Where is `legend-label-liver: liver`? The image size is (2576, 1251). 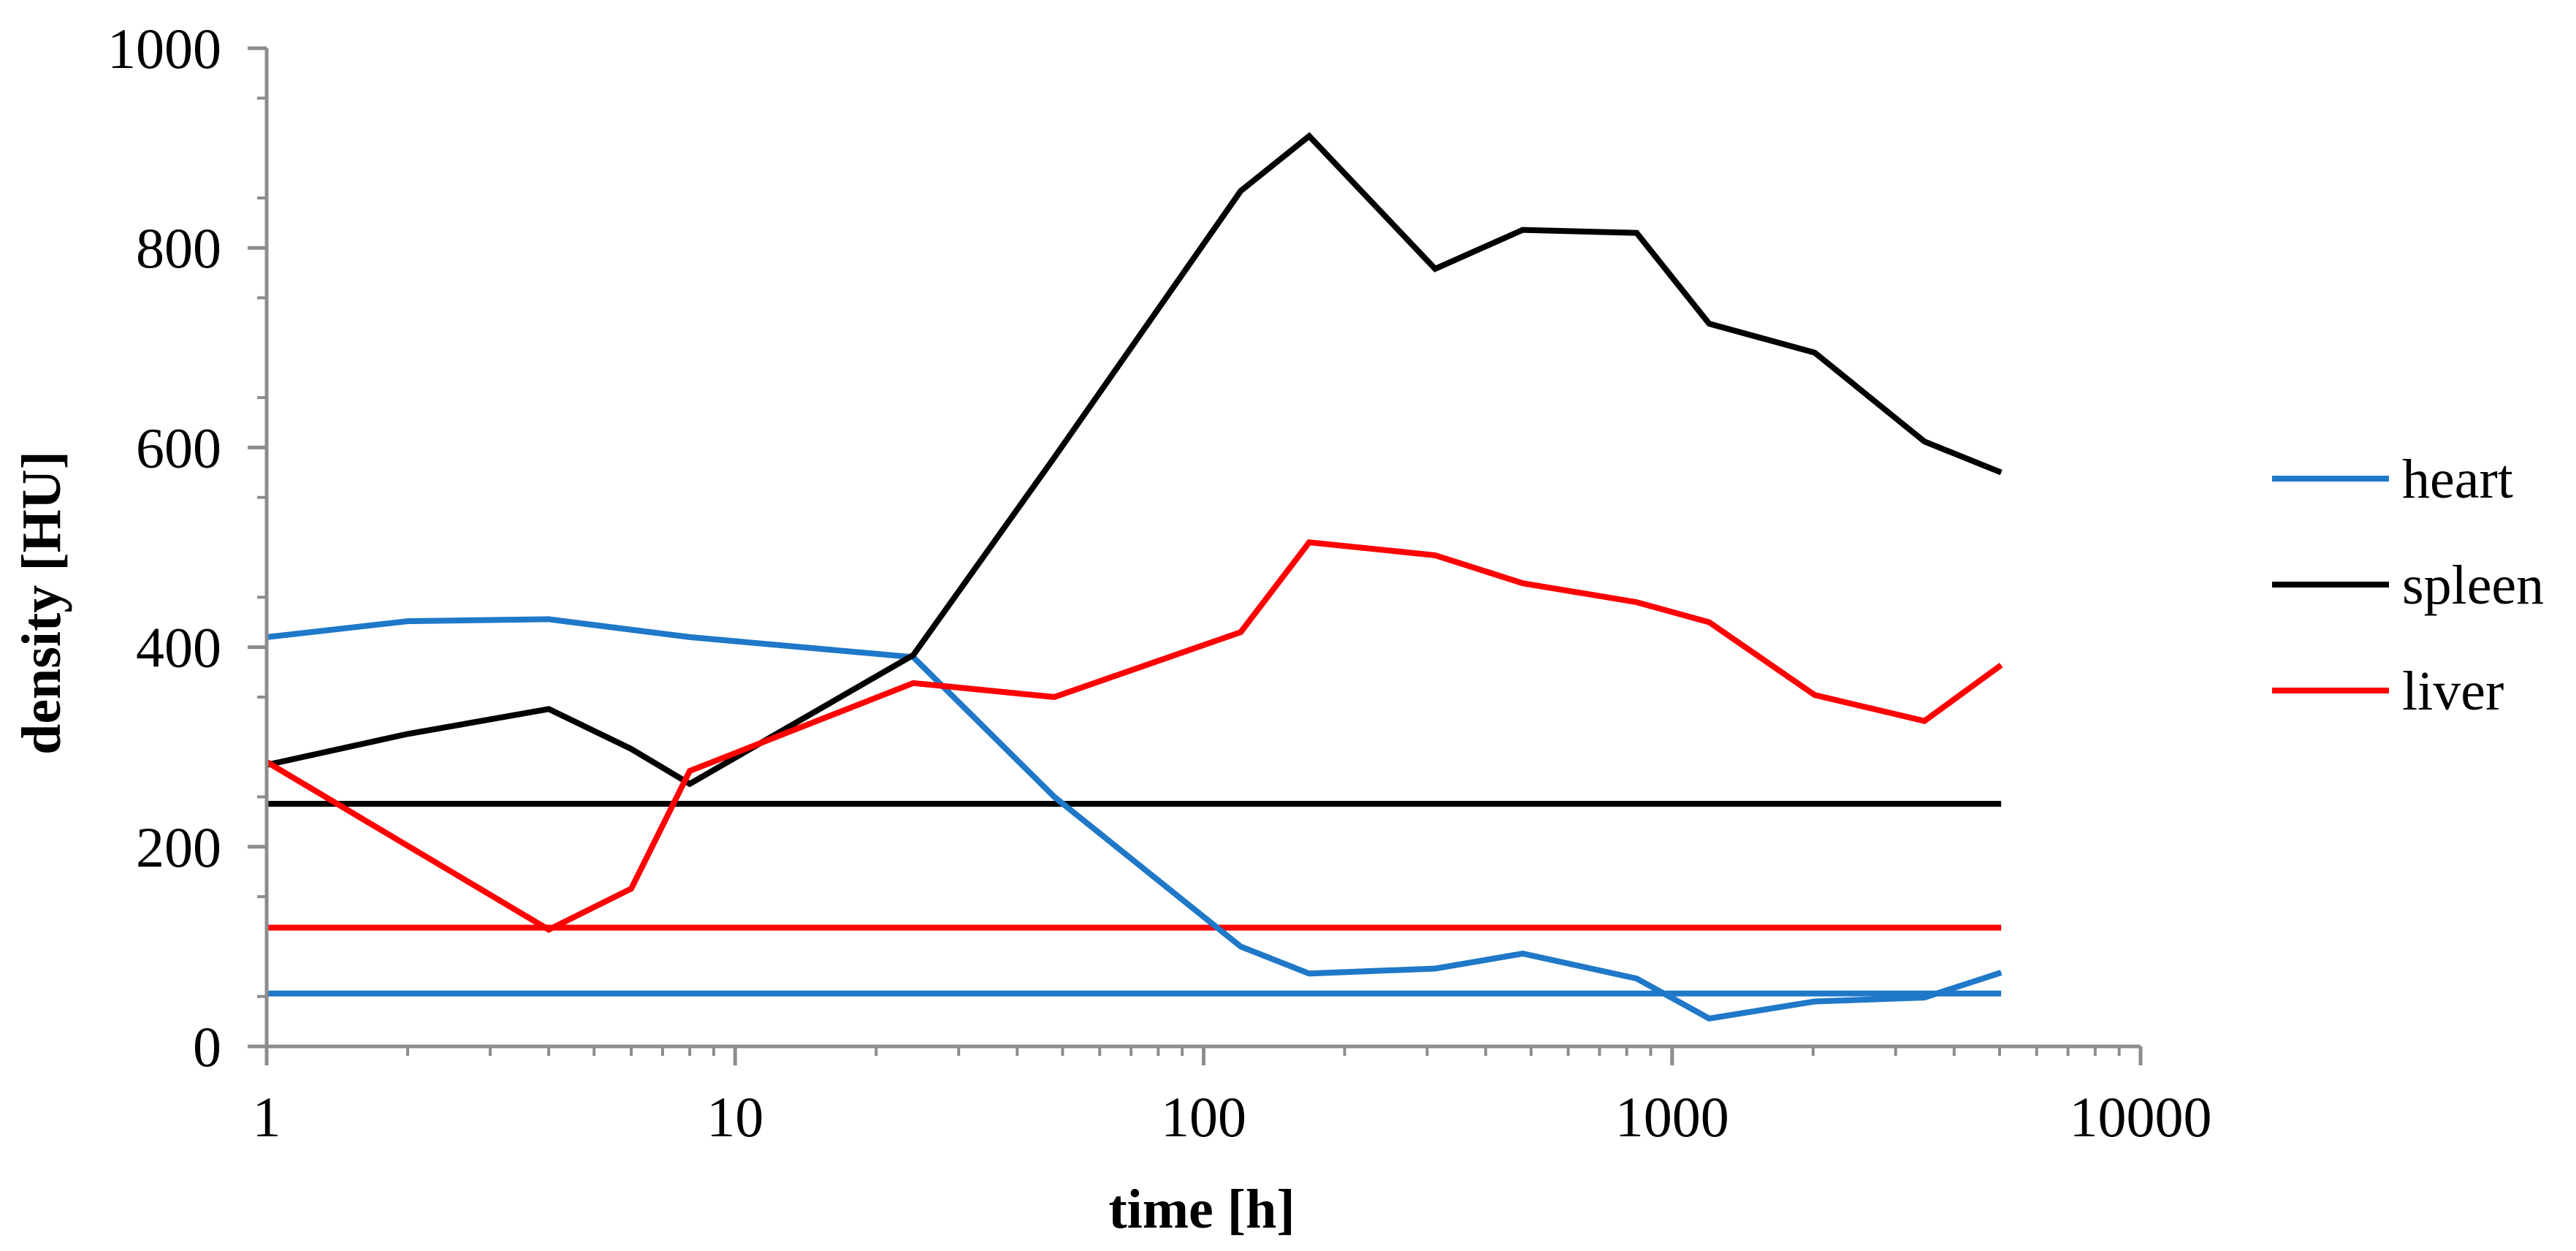 legend-label-liver: liver is located at coordinates (2453, 692).